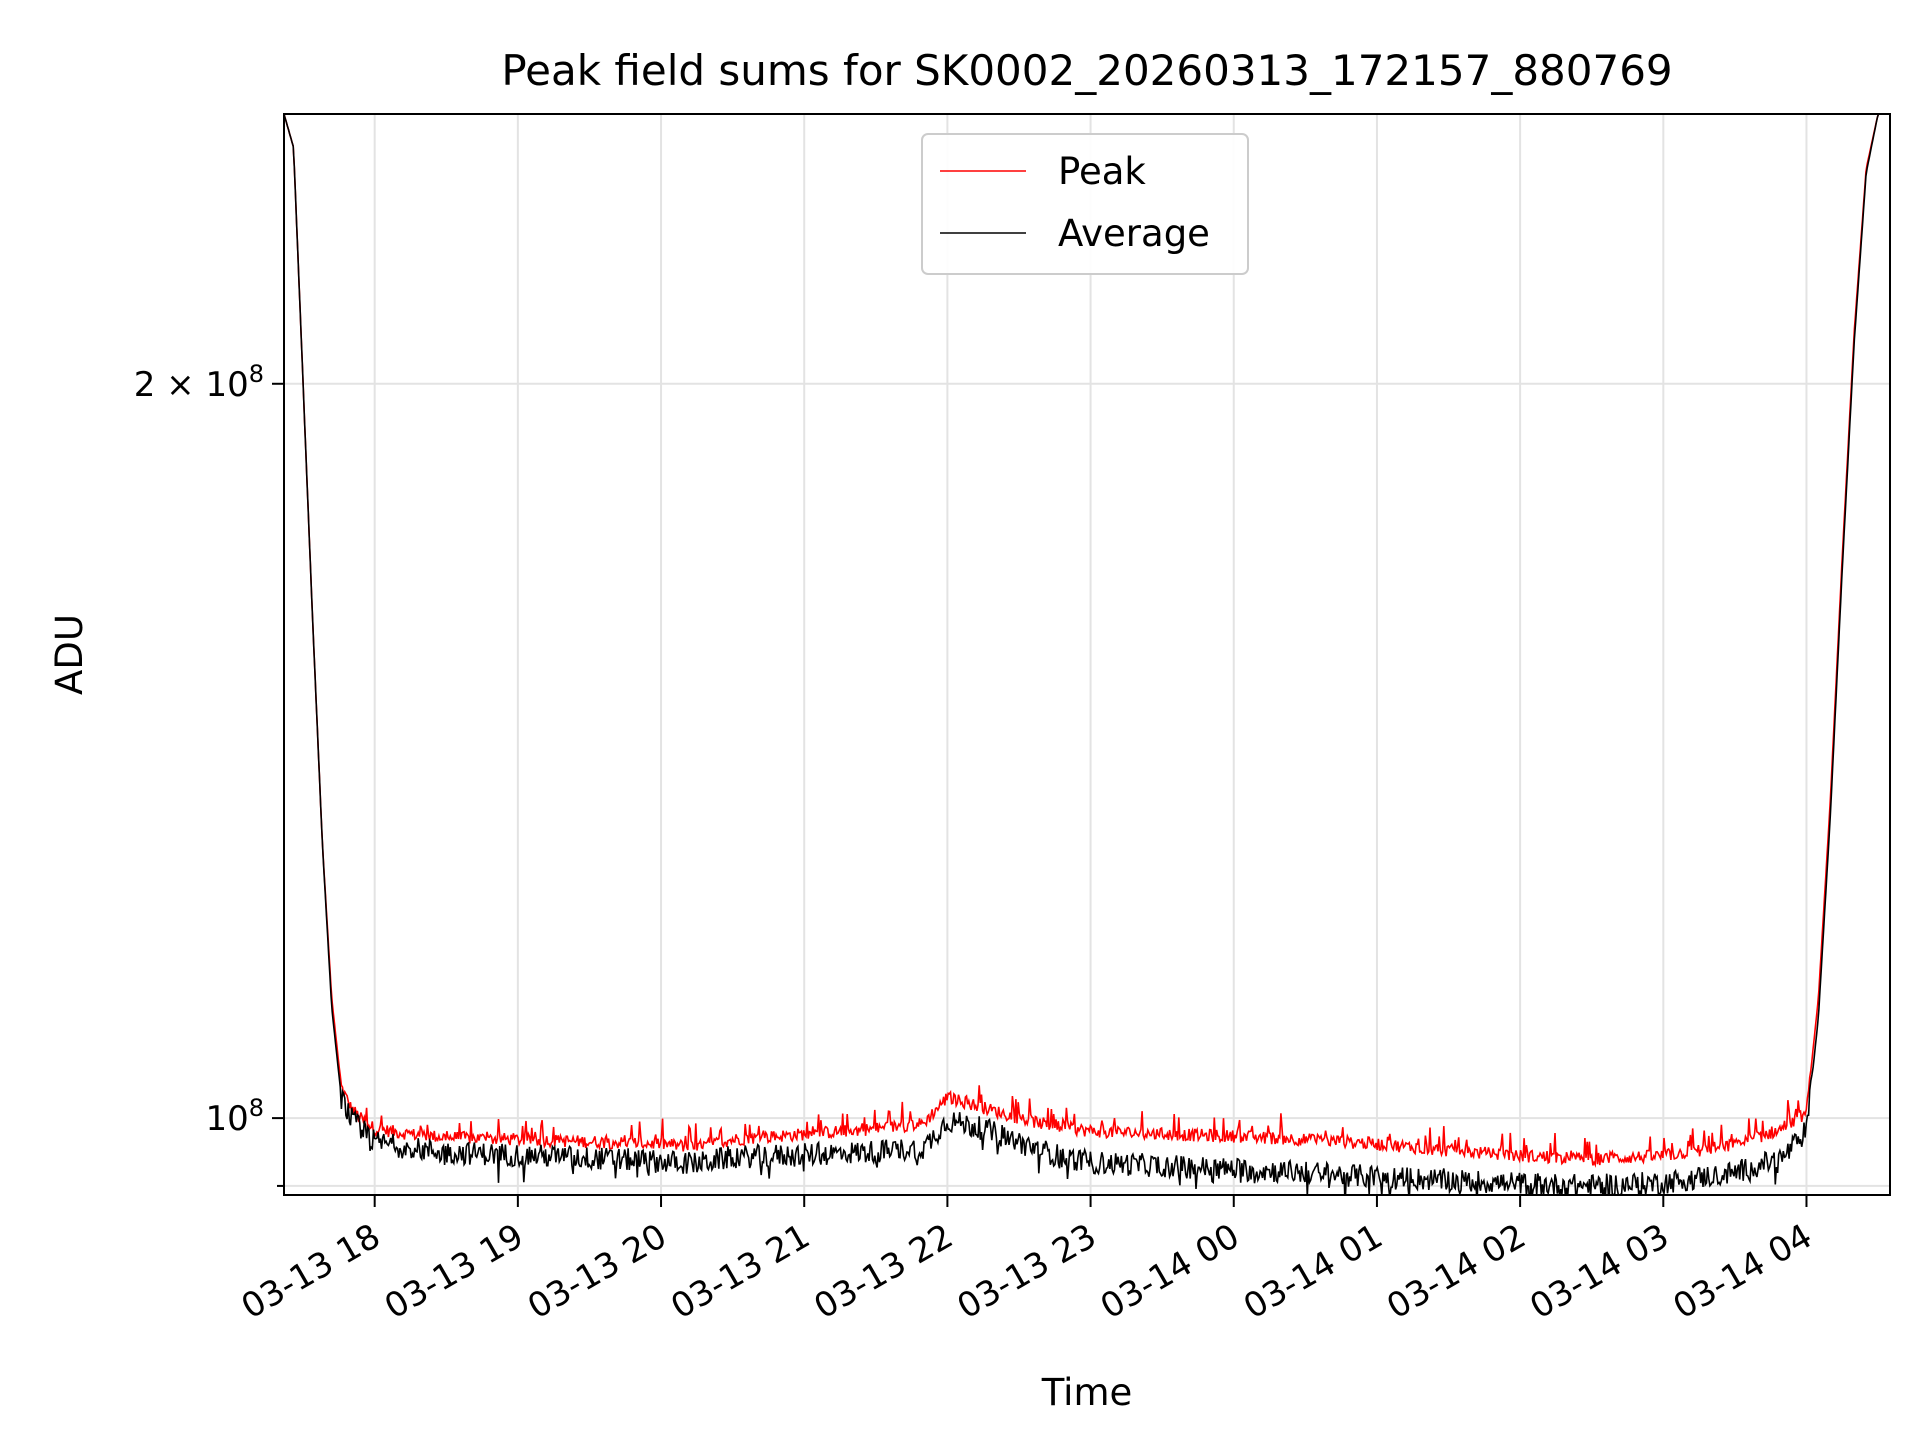 Image resolution: width=1920 pixels, height=1440 pixels. Describe the element at coordinates (69, 654) in the screenshot. I see `y-axis-label: ADU` at that location.